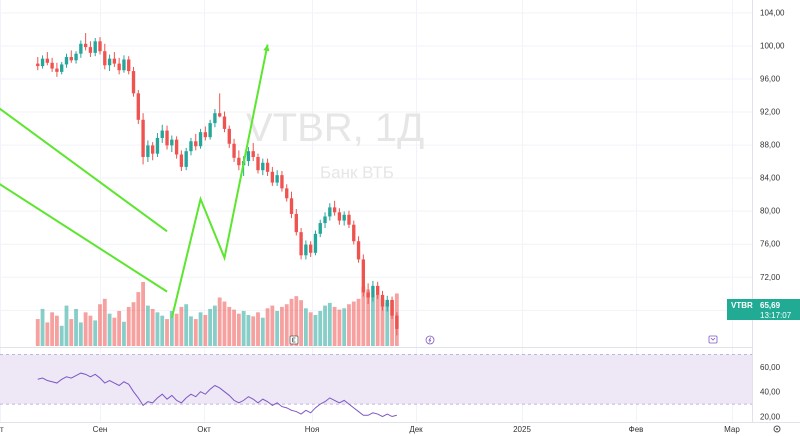 This screenshot has width=800, height=436. What do you see at coordinates (742, 305) in the screenshot?
I see `badge-ticker: VTBR` at bounding box center [742, 305].